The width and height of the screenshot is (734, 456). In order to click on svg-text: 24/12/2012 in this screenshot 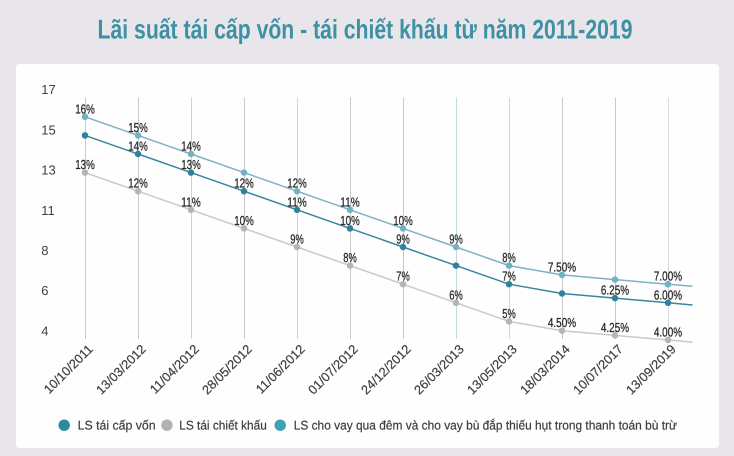, I will do `click(386, 369)`.